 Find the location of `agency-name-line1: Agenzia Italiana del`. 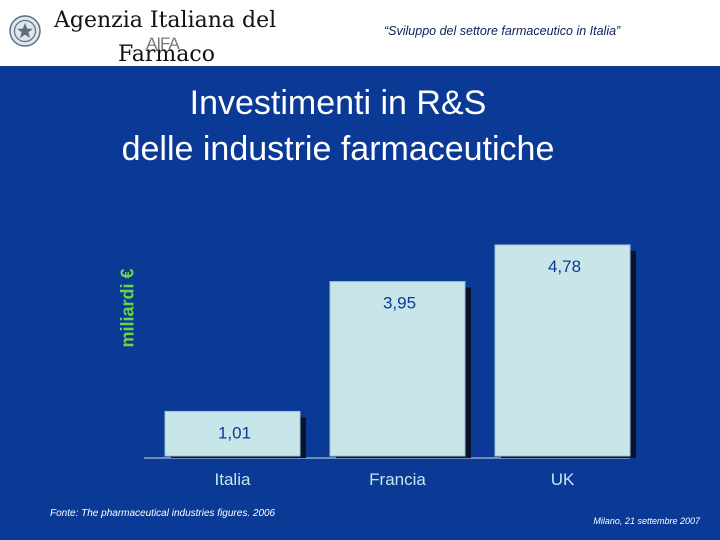

agency-name-line1: Agenzia Italiana del is located at coordinates (165, 20).